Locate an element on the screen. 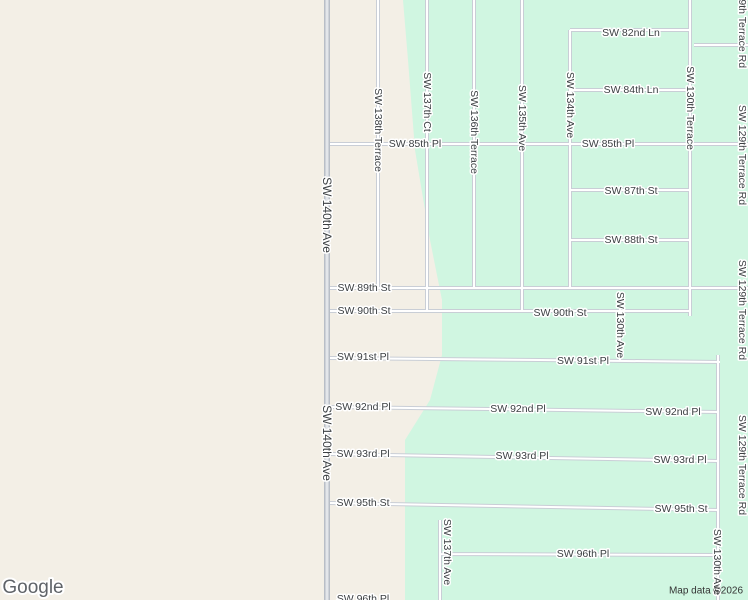 This screenshot has width=748, height=600. street-label: SW 88th St is located at coordinates (630, 240).